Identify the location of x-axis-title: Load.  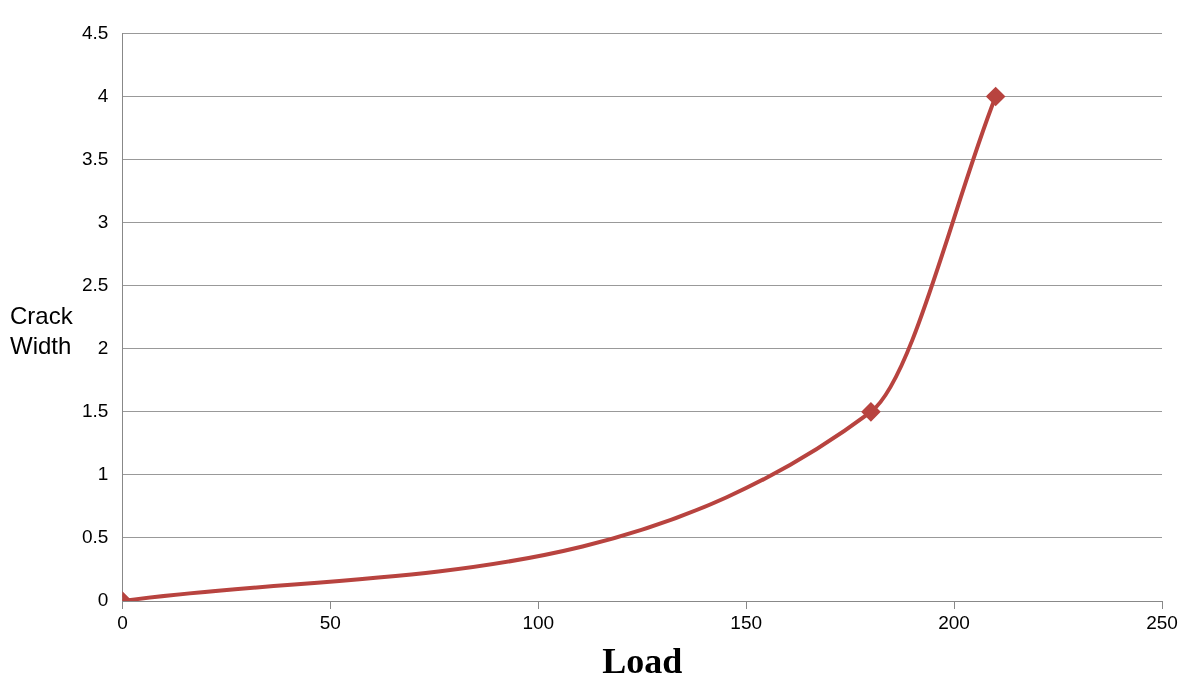
(642, 660).